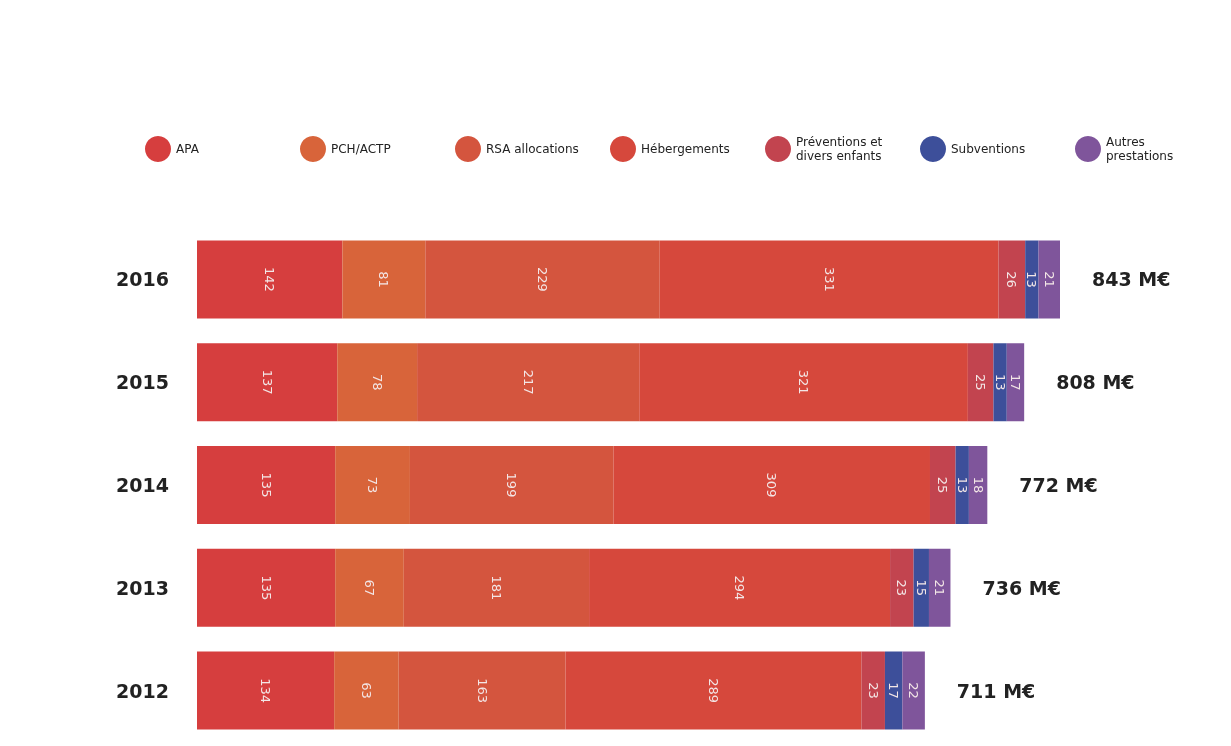 This screenshot has width=1231, height=746. I want to click on legend-label: PCH/ACTP, so click(361, 149).